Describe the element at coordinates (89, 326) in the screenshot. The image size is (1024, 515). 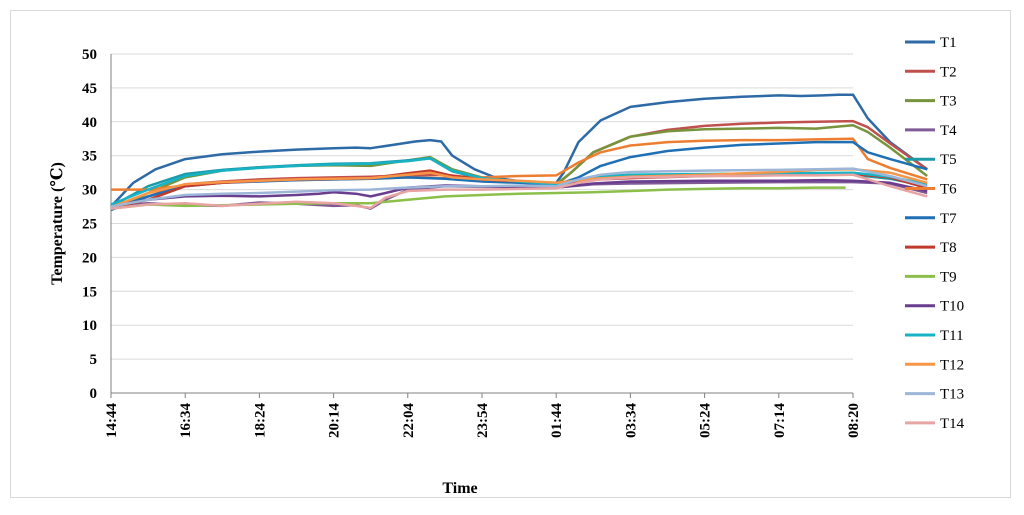
I see `y-tick-label: 10` at that location.